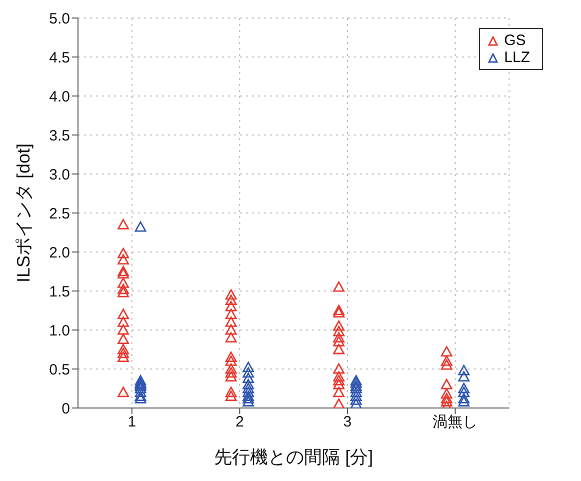 The width and height of the screenshot is (581, 481). Describe the element at coordinates (59, 291) in the screenshot. I see `y-tick-label: 1.5` at that location.